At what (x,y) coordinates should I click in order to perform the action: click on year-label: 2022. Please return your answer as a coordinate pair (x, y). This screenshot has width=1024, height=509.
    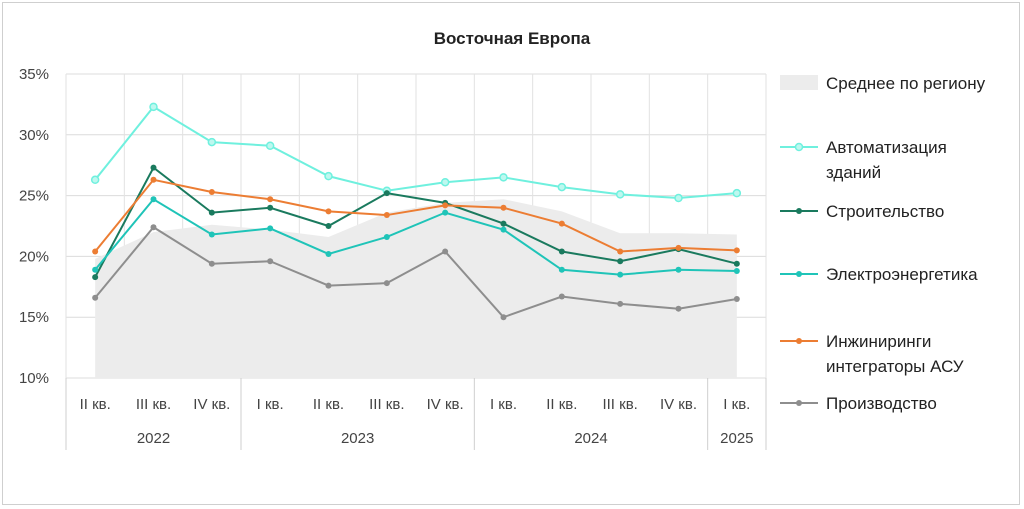
    Looking at the image, I should click on (153, 438).